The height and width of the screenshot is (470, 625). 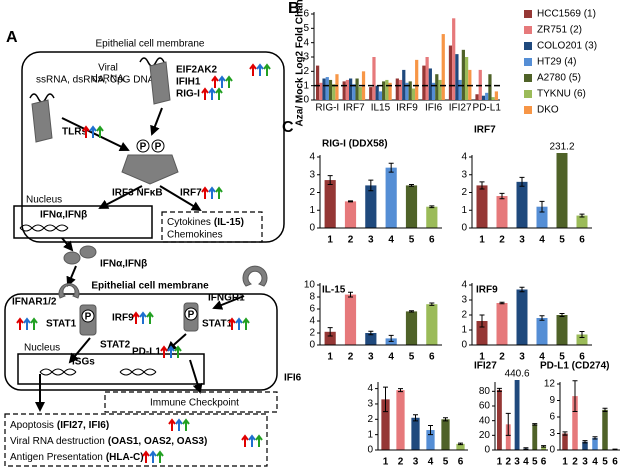 I want to click on x-tick-label: 3, so click(x=522, y=357).